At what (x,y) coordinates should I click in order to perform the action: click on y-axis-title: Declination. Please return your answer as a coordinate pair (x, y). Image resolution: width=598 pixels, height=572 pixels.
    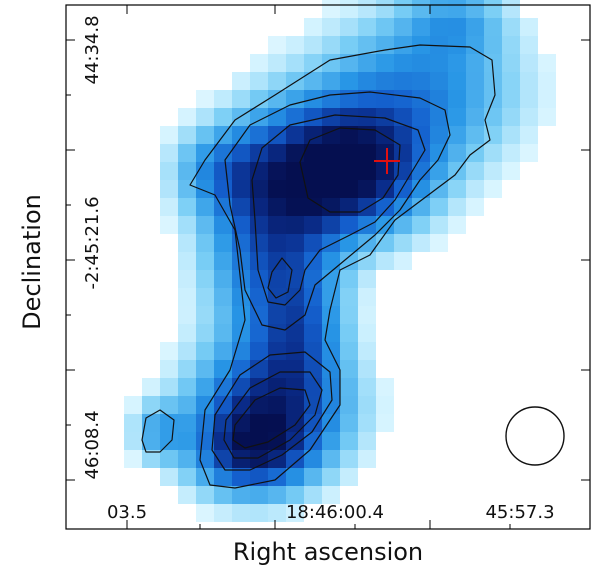
    Looking at the image, I should click on (32, 262).